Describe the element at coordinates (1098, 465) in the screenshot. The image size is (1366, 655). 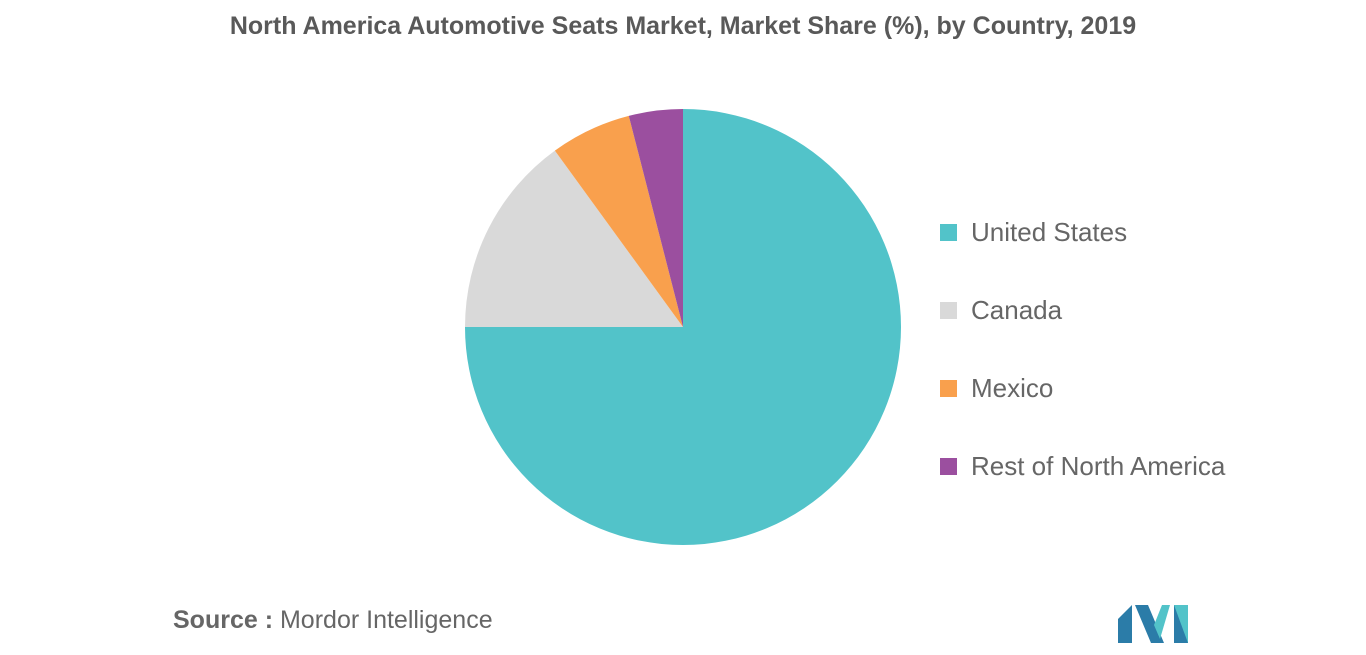
I see `legend-label: Rest of North America` at that location.